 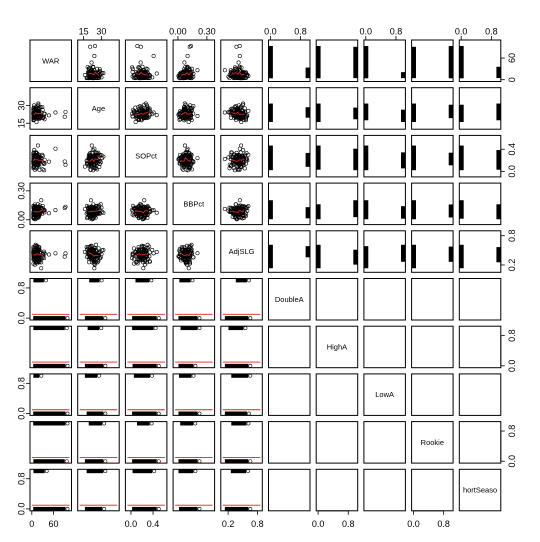 What do you see at coordinates (228, 524) in the screenshot?
I see `tick-label: 0.2` at bounding box center [228, 524].